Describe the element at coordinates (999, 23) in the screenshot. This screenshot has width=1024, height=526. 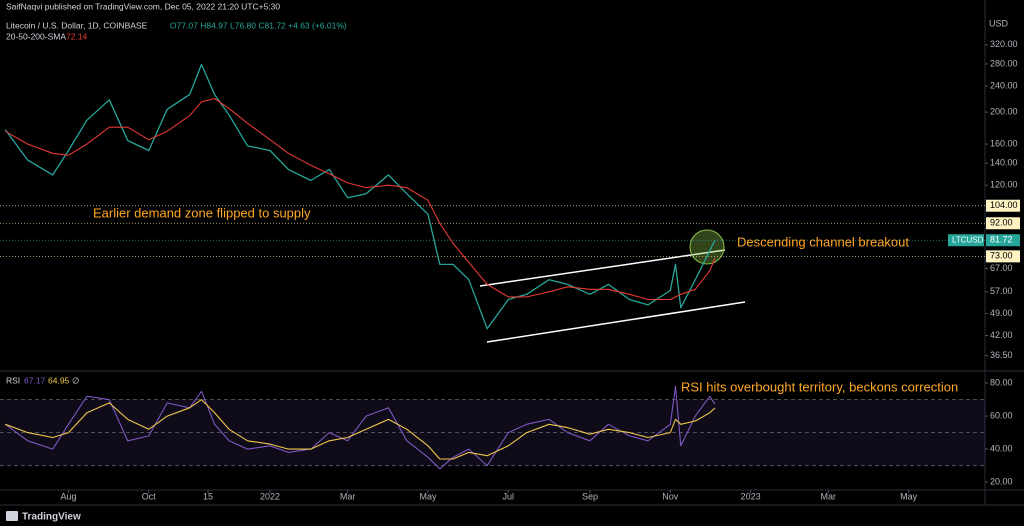
I see `currency: USD` at that location.